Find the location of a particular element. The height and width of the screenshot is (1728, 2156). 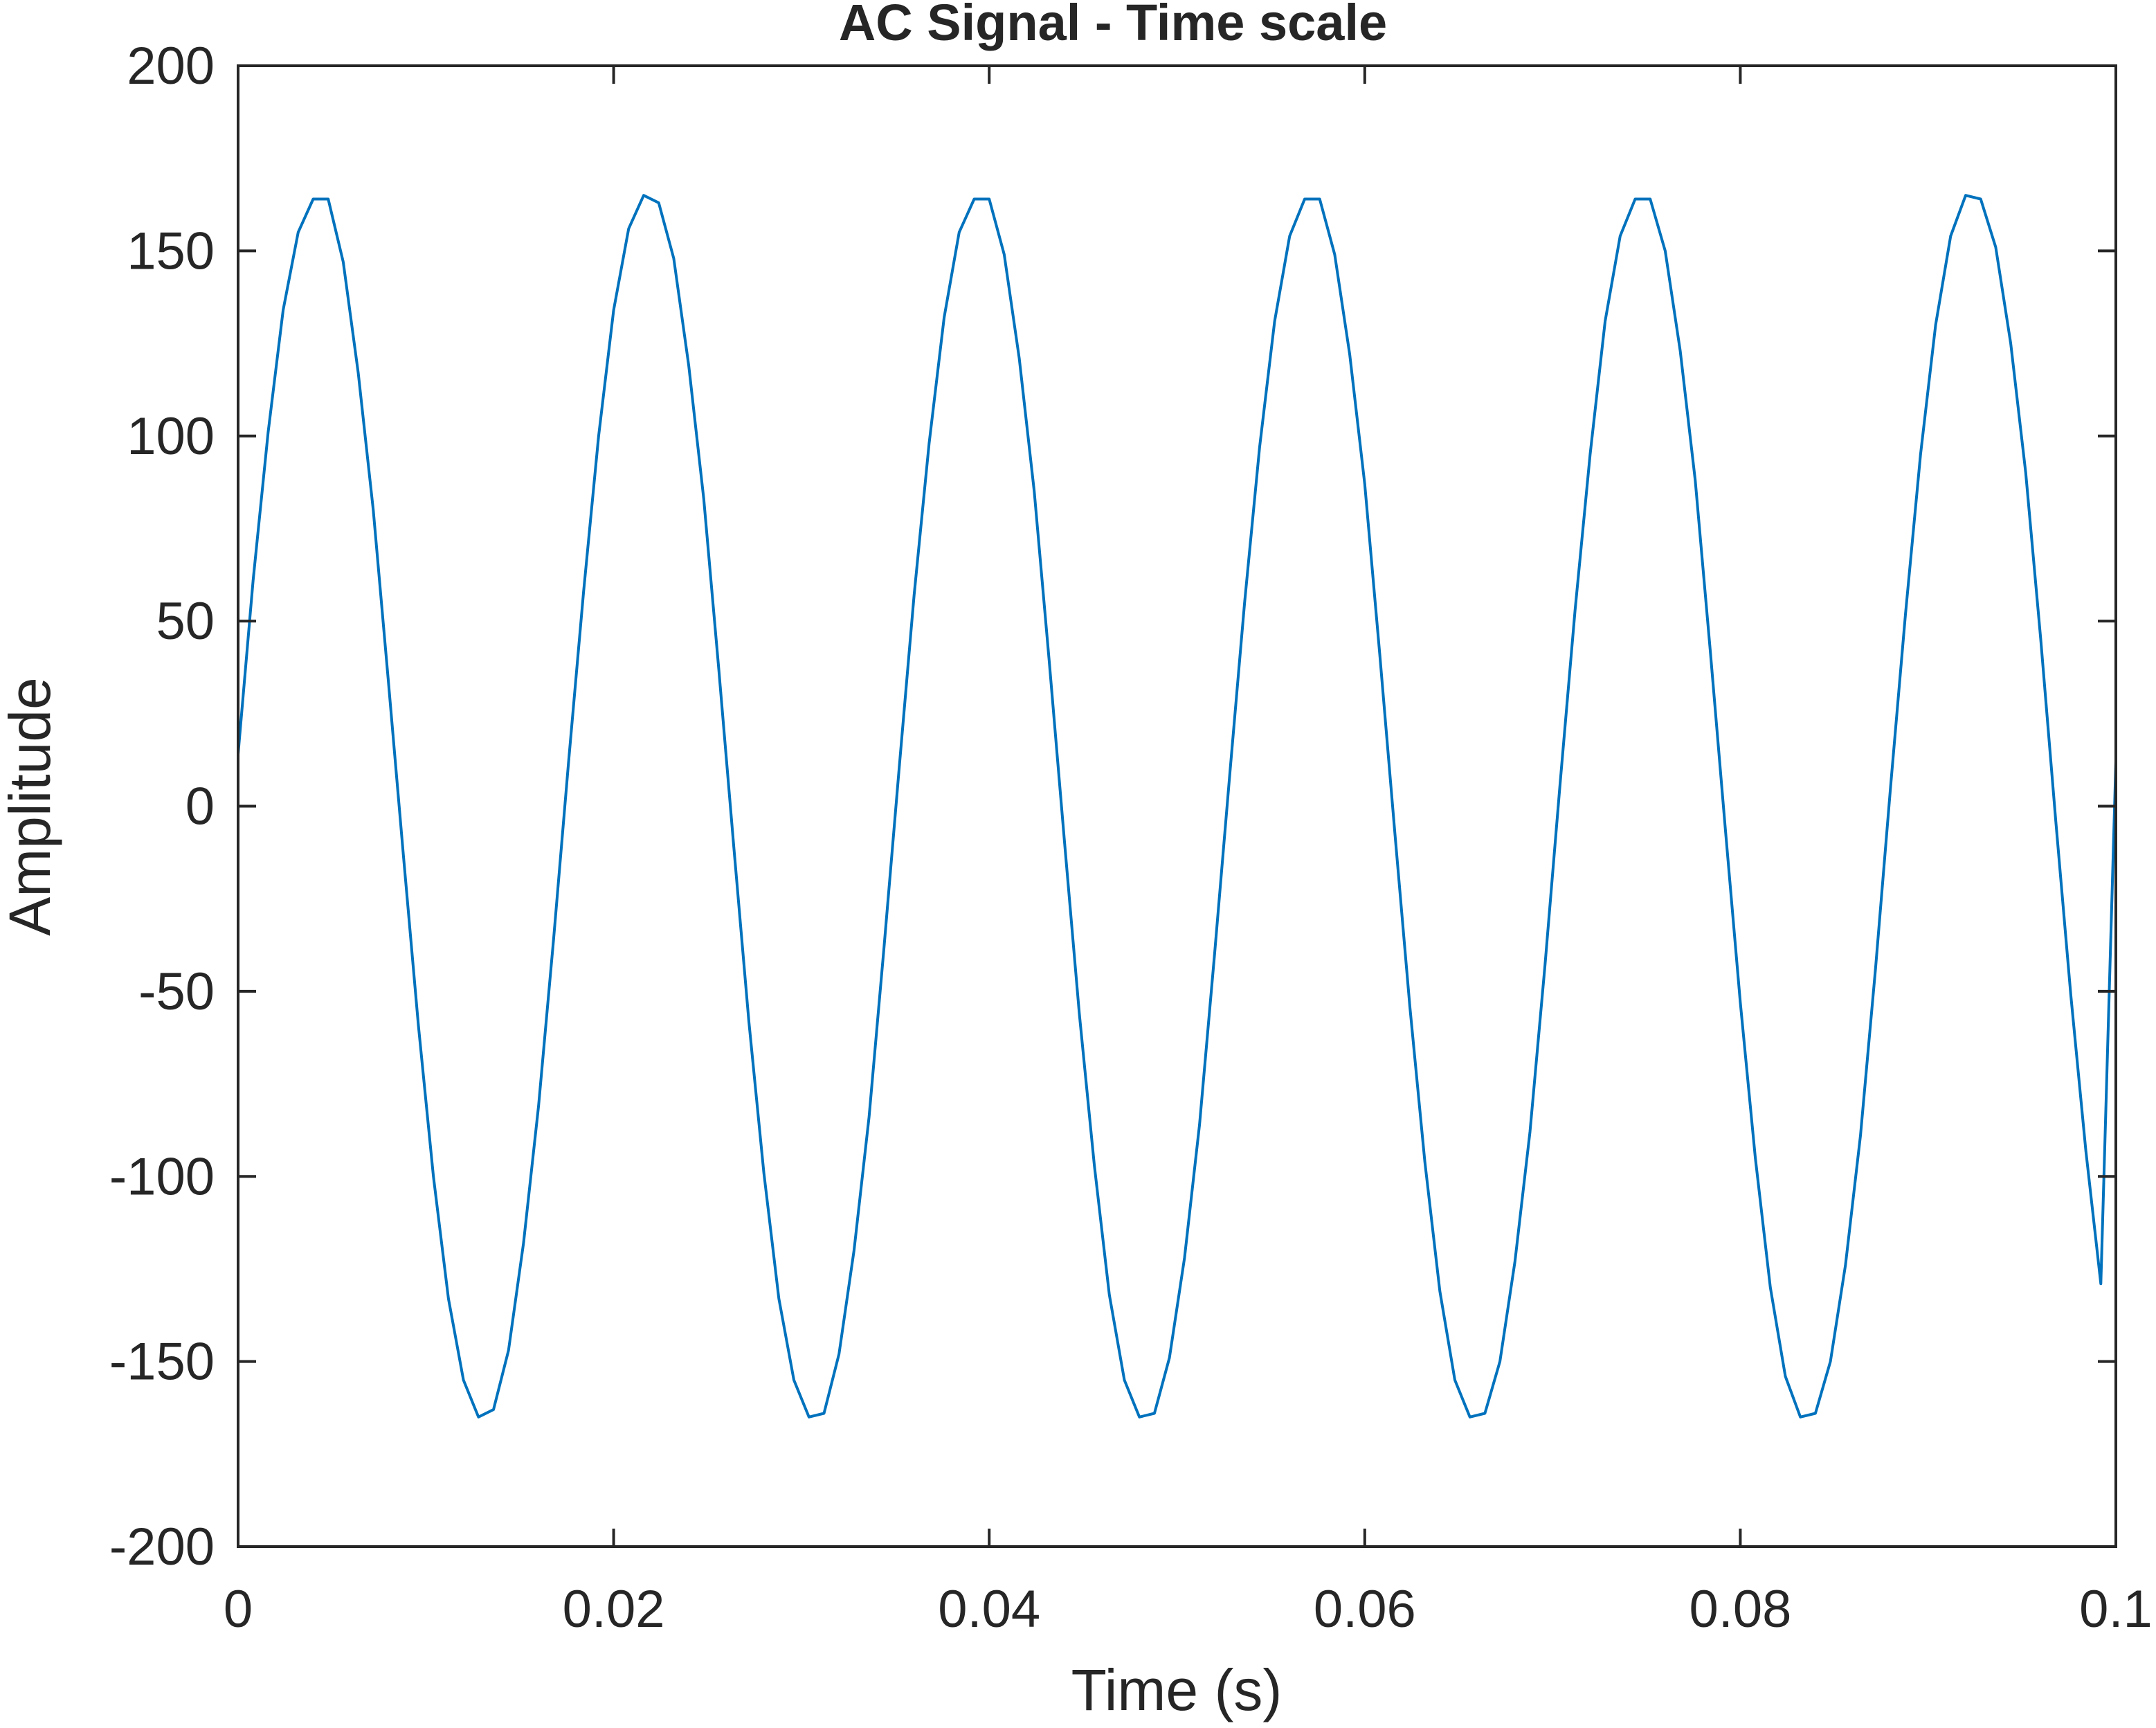

x-tick-label: 0.08 is located at coordinates (1740, 1609).